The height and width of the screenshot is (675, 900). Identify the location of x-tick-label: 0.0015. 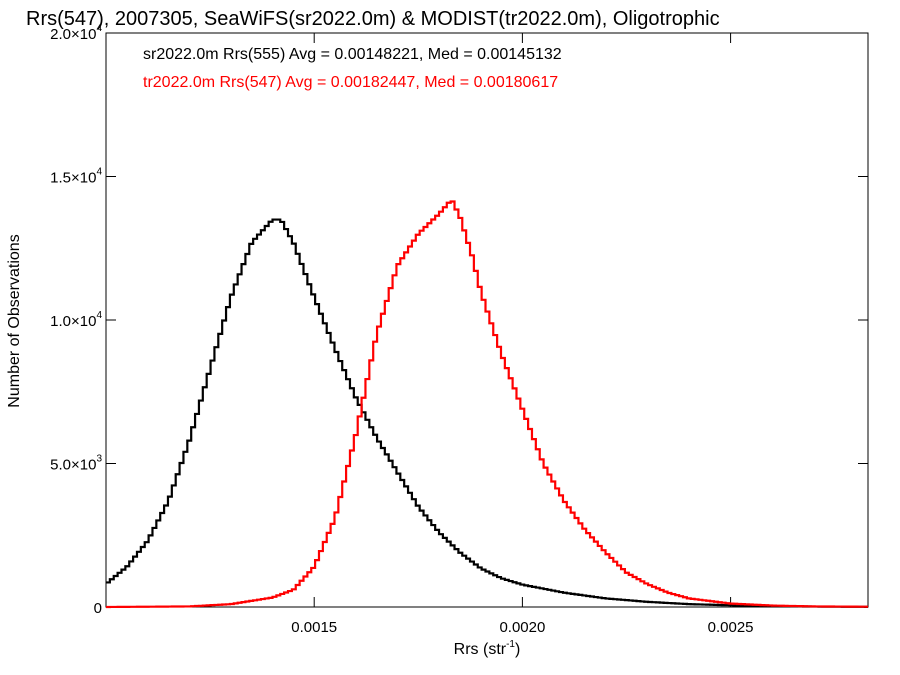
(314, 627).